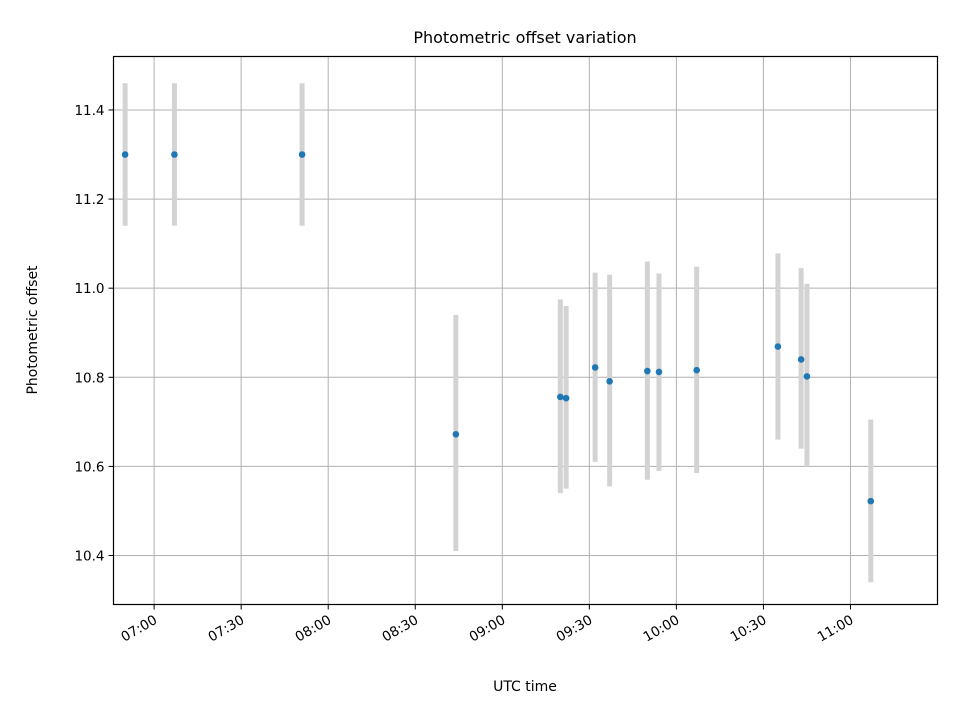 Image resolution: width=960 pixels, height=720 pixels. What do you see at coordinates (525, 687) in the screenshot?
I see `x-axis-label: UTC time` at bounding box center [525, 687].